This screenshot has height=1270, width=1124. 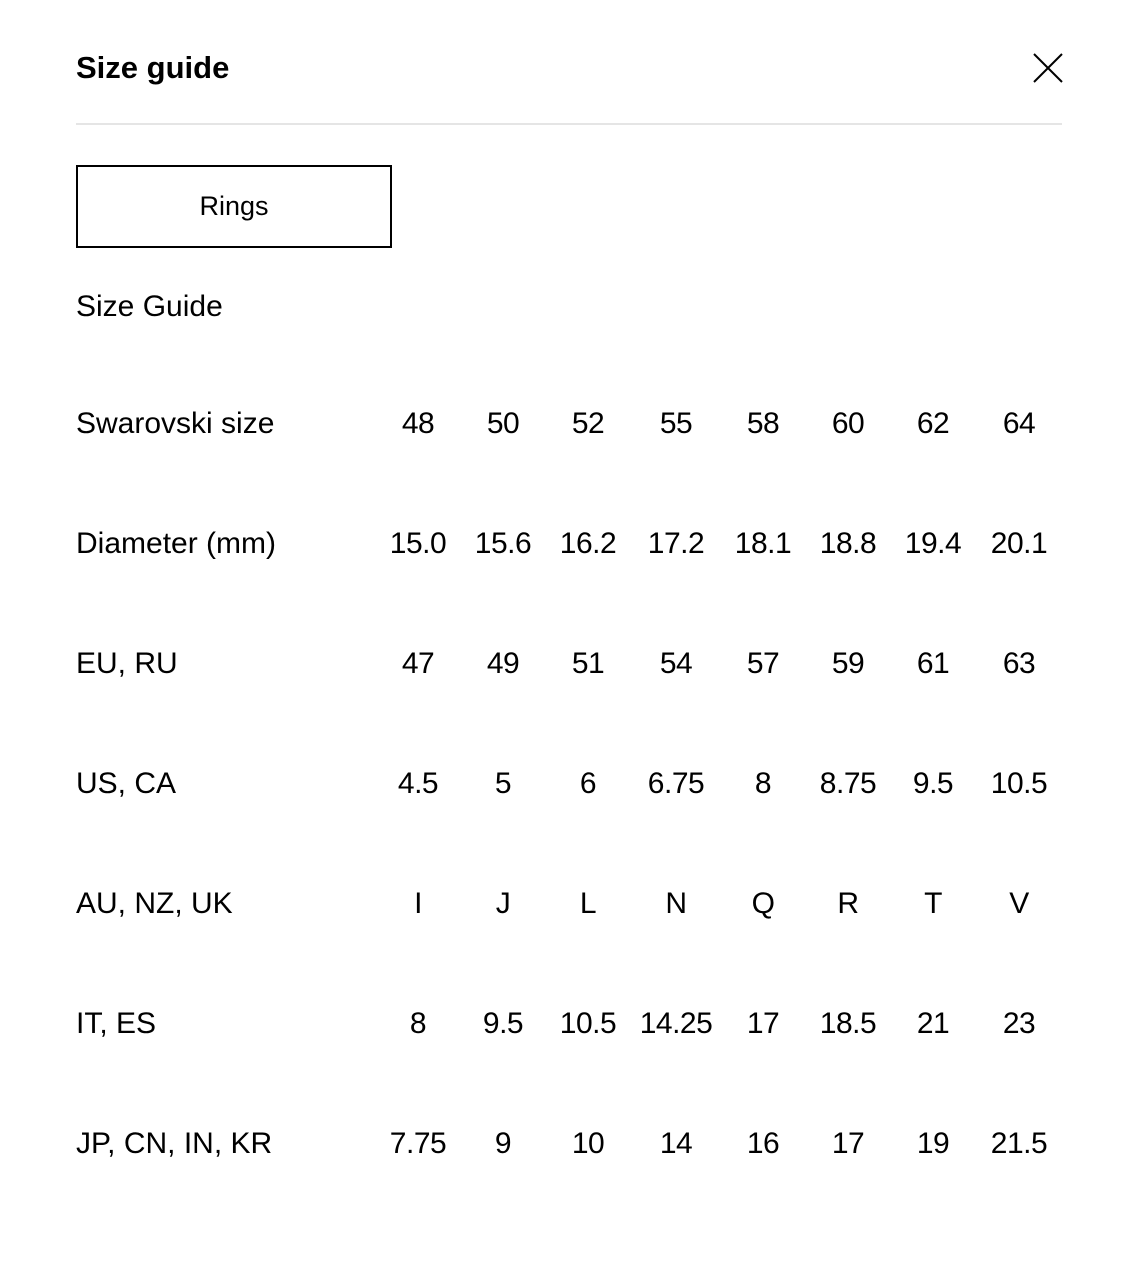 What do you see at coordinates (418, 423) in the screenshot?
I see `table-cell: 48` at bounding box center [418, 423].